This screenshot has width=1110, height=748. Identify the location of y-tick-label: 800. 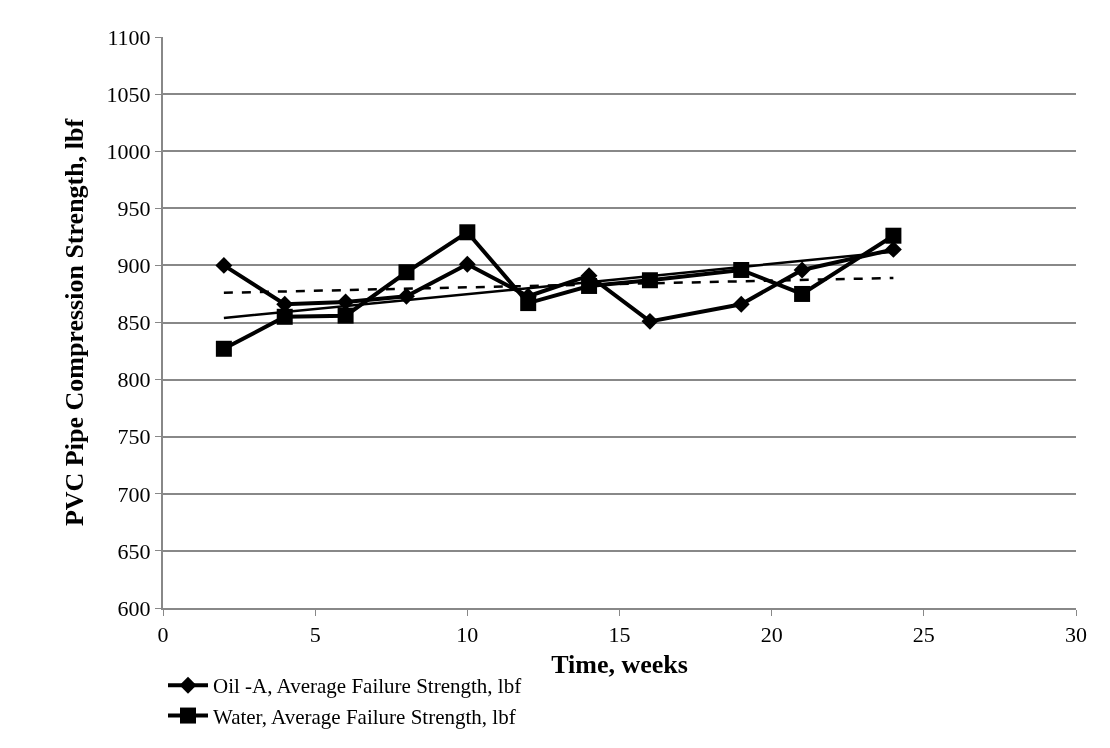
(134, 380).